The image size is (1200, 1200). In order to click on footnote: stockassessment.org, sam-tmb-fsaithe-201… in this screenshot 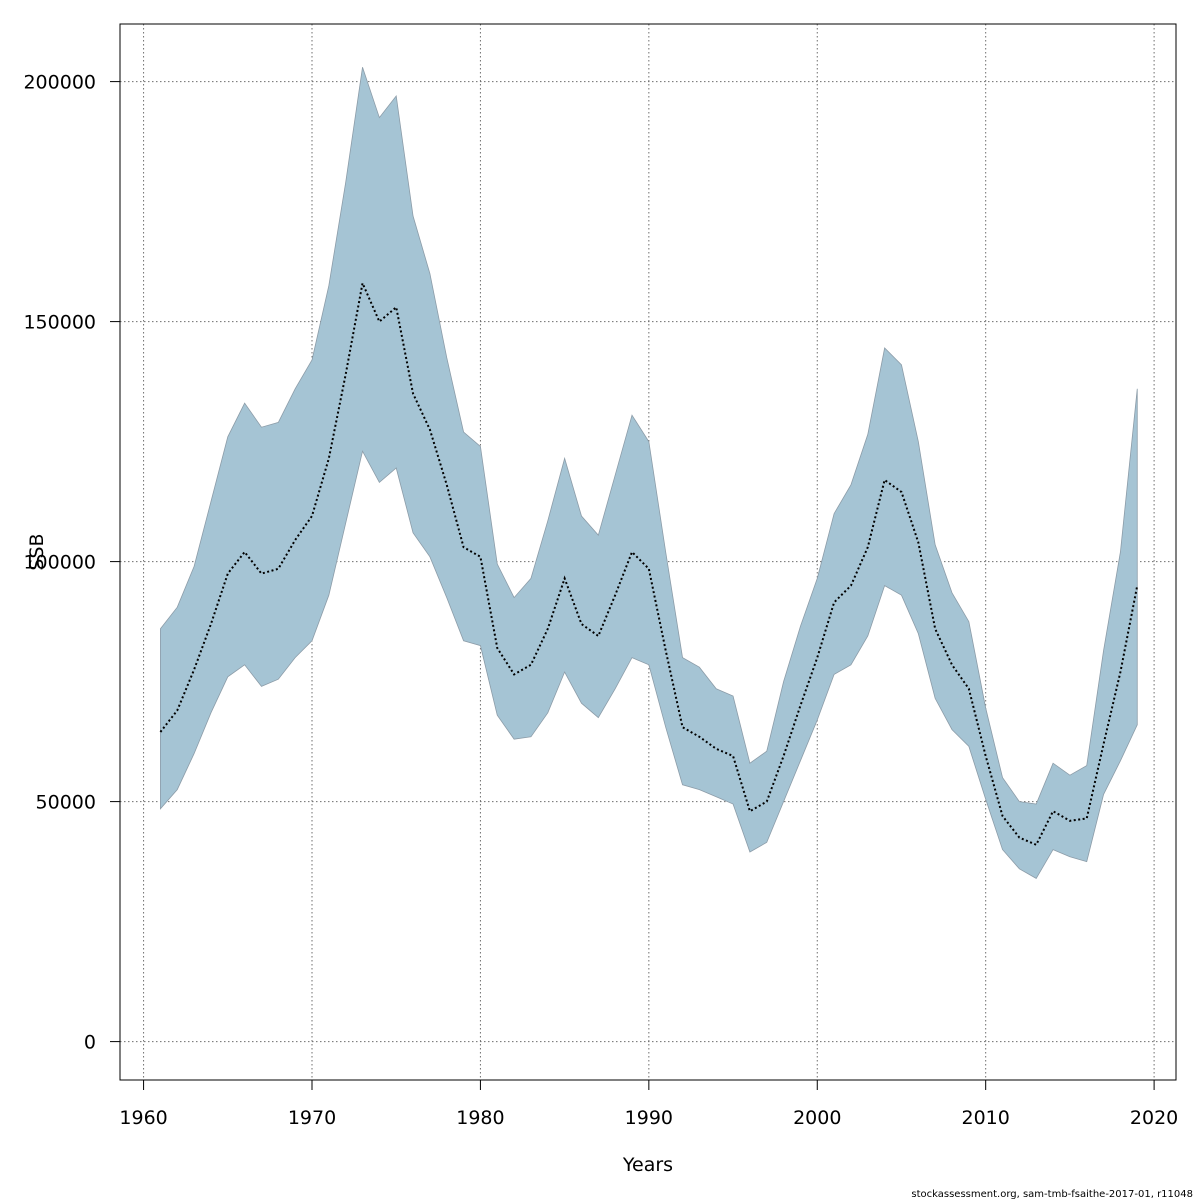, I will do `click(1052, 1194)`.